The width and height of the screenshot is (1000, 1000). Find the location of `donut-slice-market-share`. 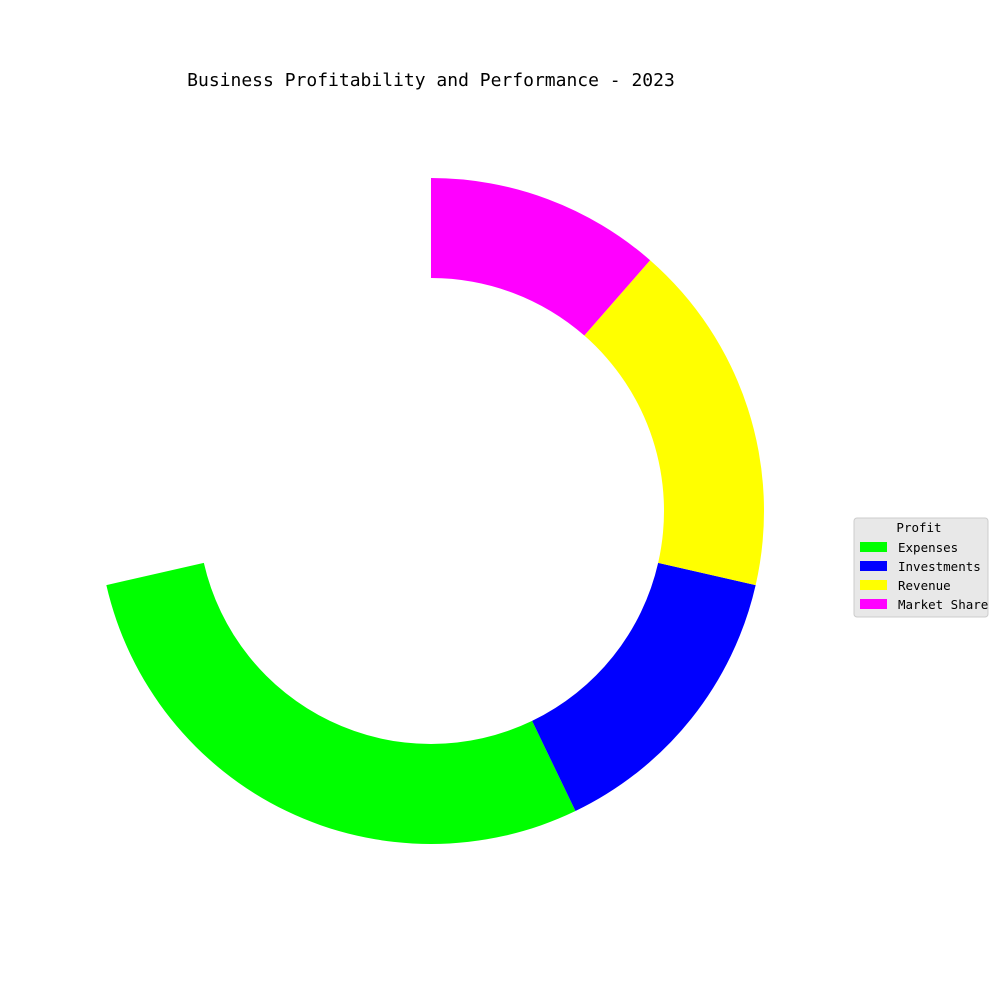

donut-slice-market-share is located at coordinates (541, 257).